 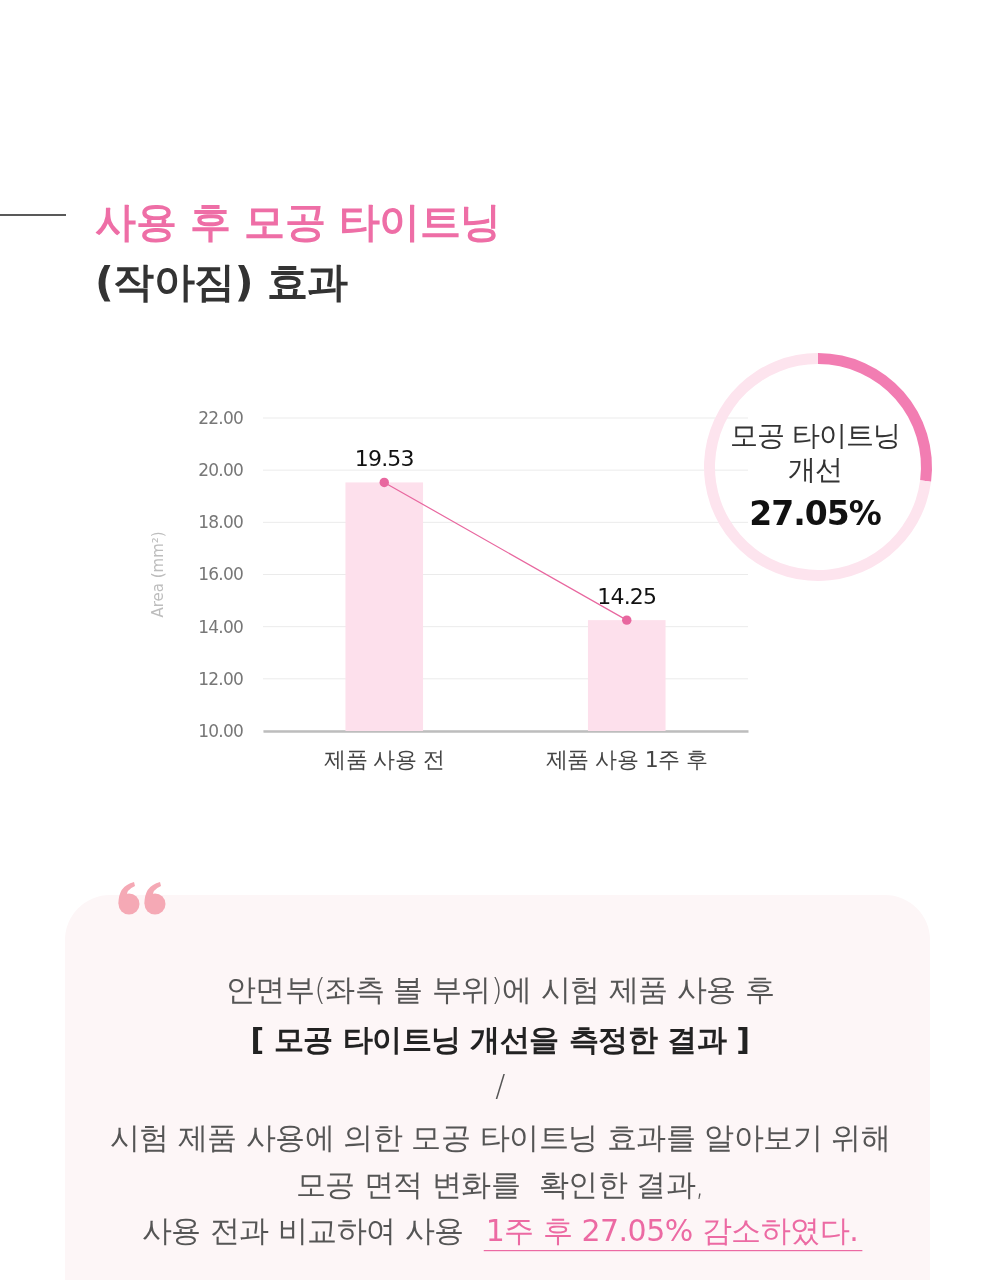 I want to click on y-axis-title: Area (mm²), so click(x=158, y=574).